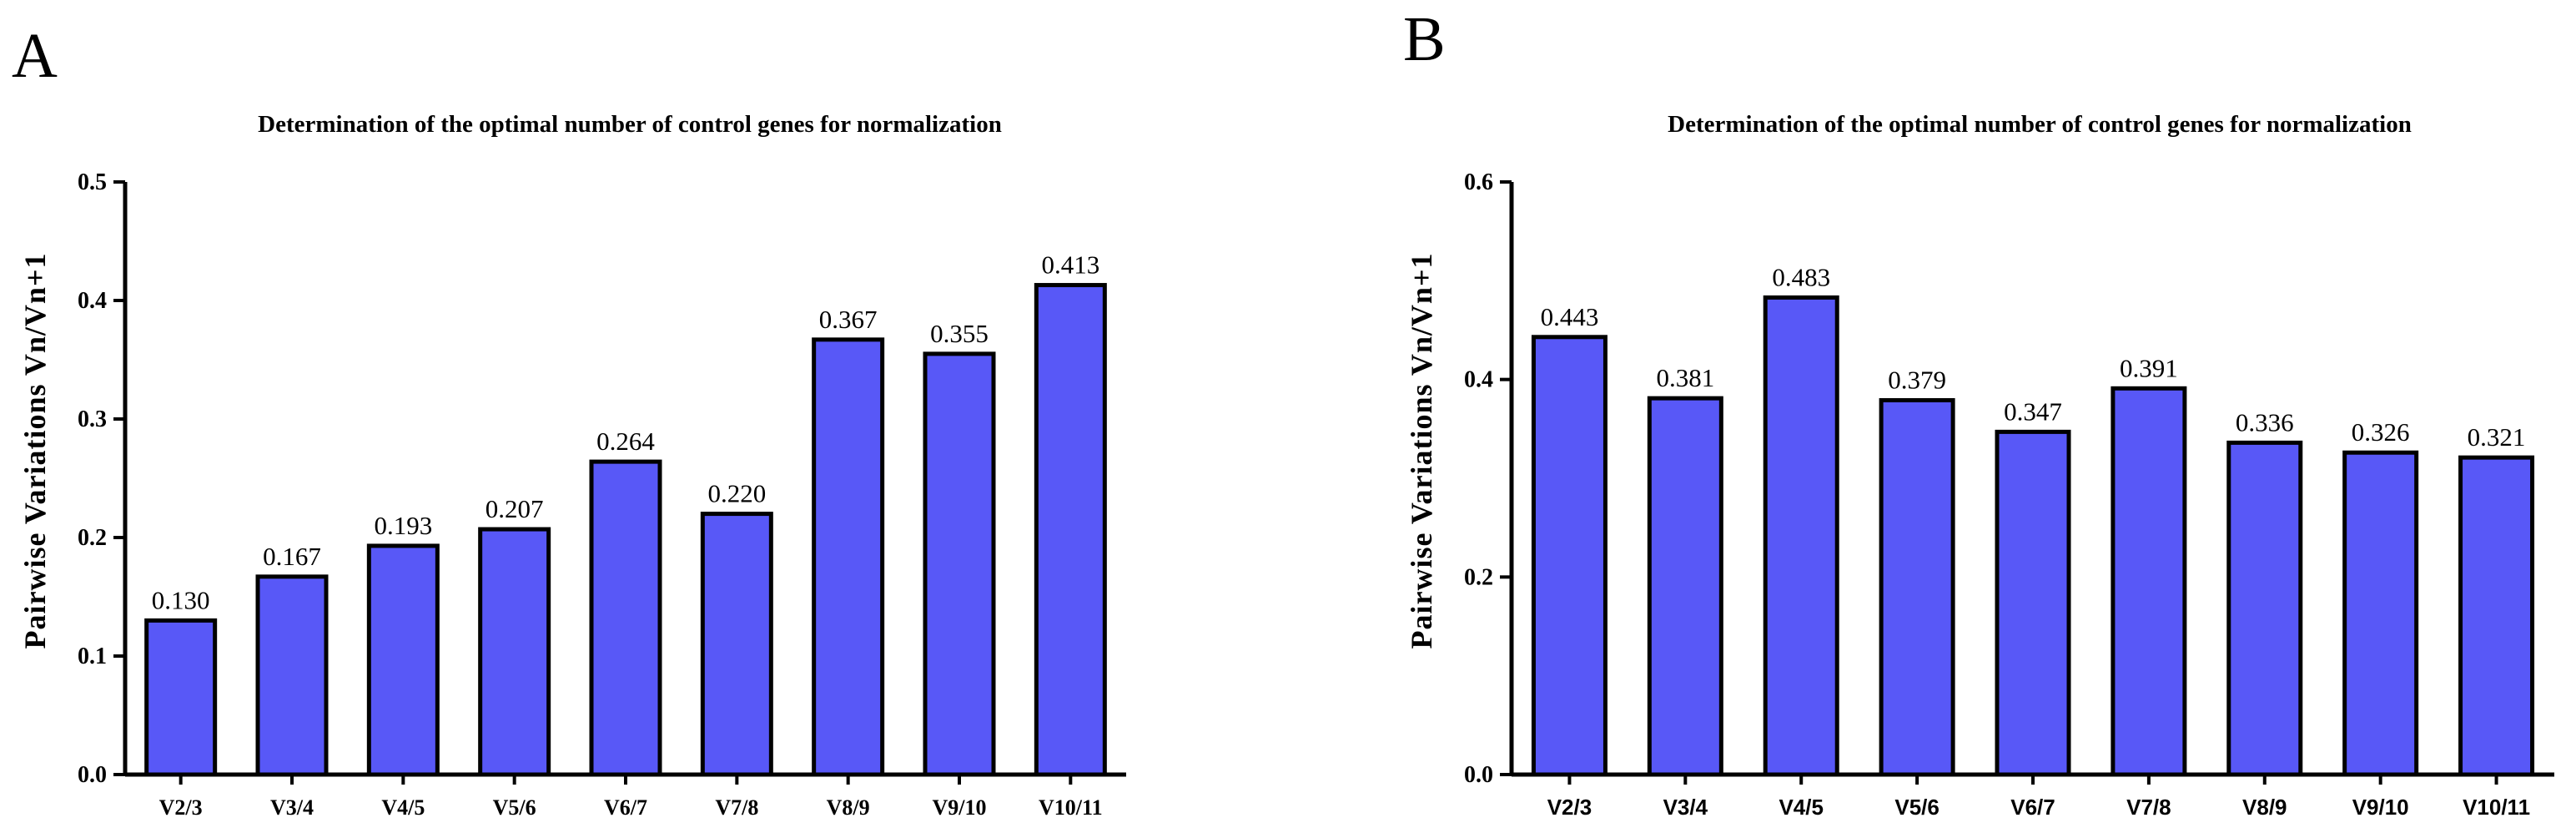  I want to click on x-tick-label-a: V10/11, so click(1071, 808).